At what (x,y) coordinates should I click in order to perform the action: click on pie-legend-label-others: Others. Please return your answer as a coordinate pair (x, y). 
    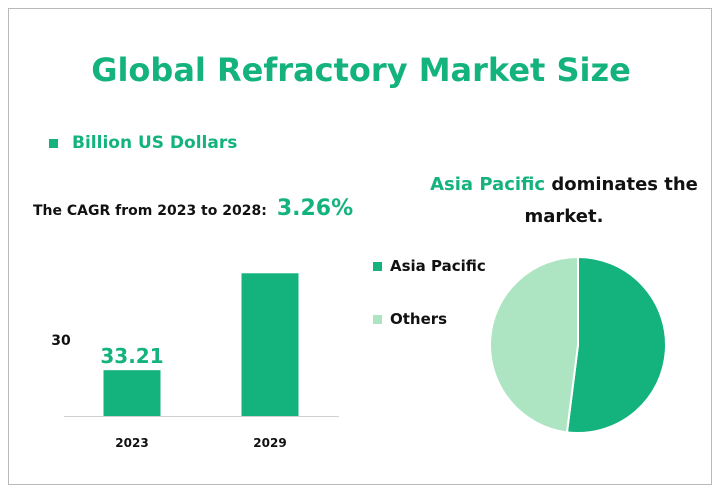
    Looking at the image, I should click on (419, 319).